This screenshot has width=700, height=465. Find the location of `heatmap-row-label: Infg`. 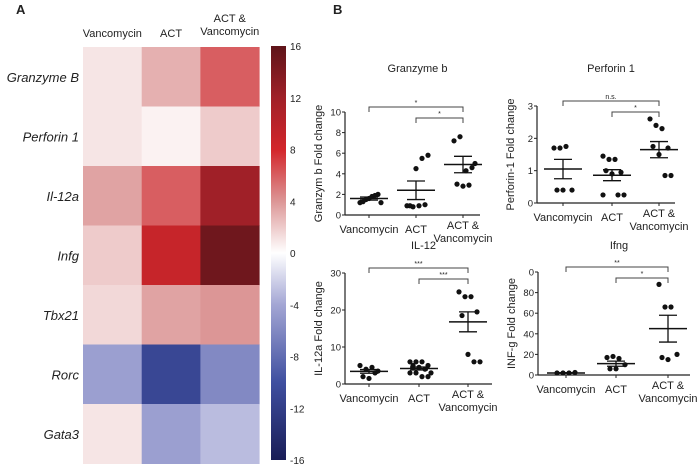

heatmap-row-label: Infg is located at coordinates (68, 255).